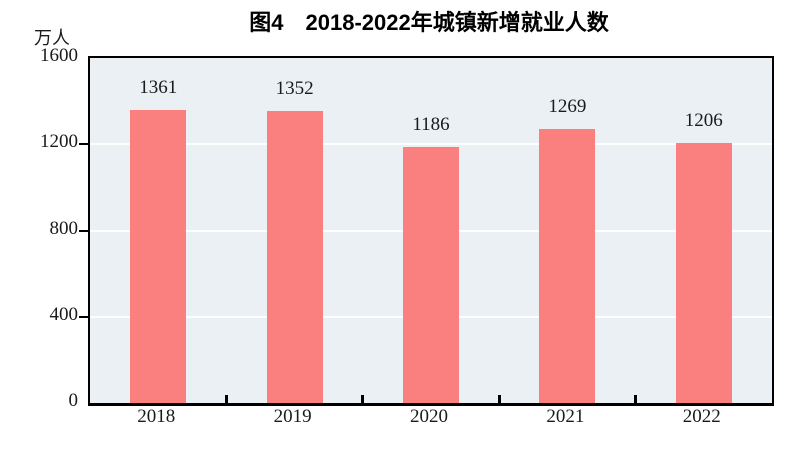 This screenshot has width=800, height=449. What do you see at coordinates (73, 400) in the screenshot?
I see `y-tick-label: 0` at bounding box center [73, 400].